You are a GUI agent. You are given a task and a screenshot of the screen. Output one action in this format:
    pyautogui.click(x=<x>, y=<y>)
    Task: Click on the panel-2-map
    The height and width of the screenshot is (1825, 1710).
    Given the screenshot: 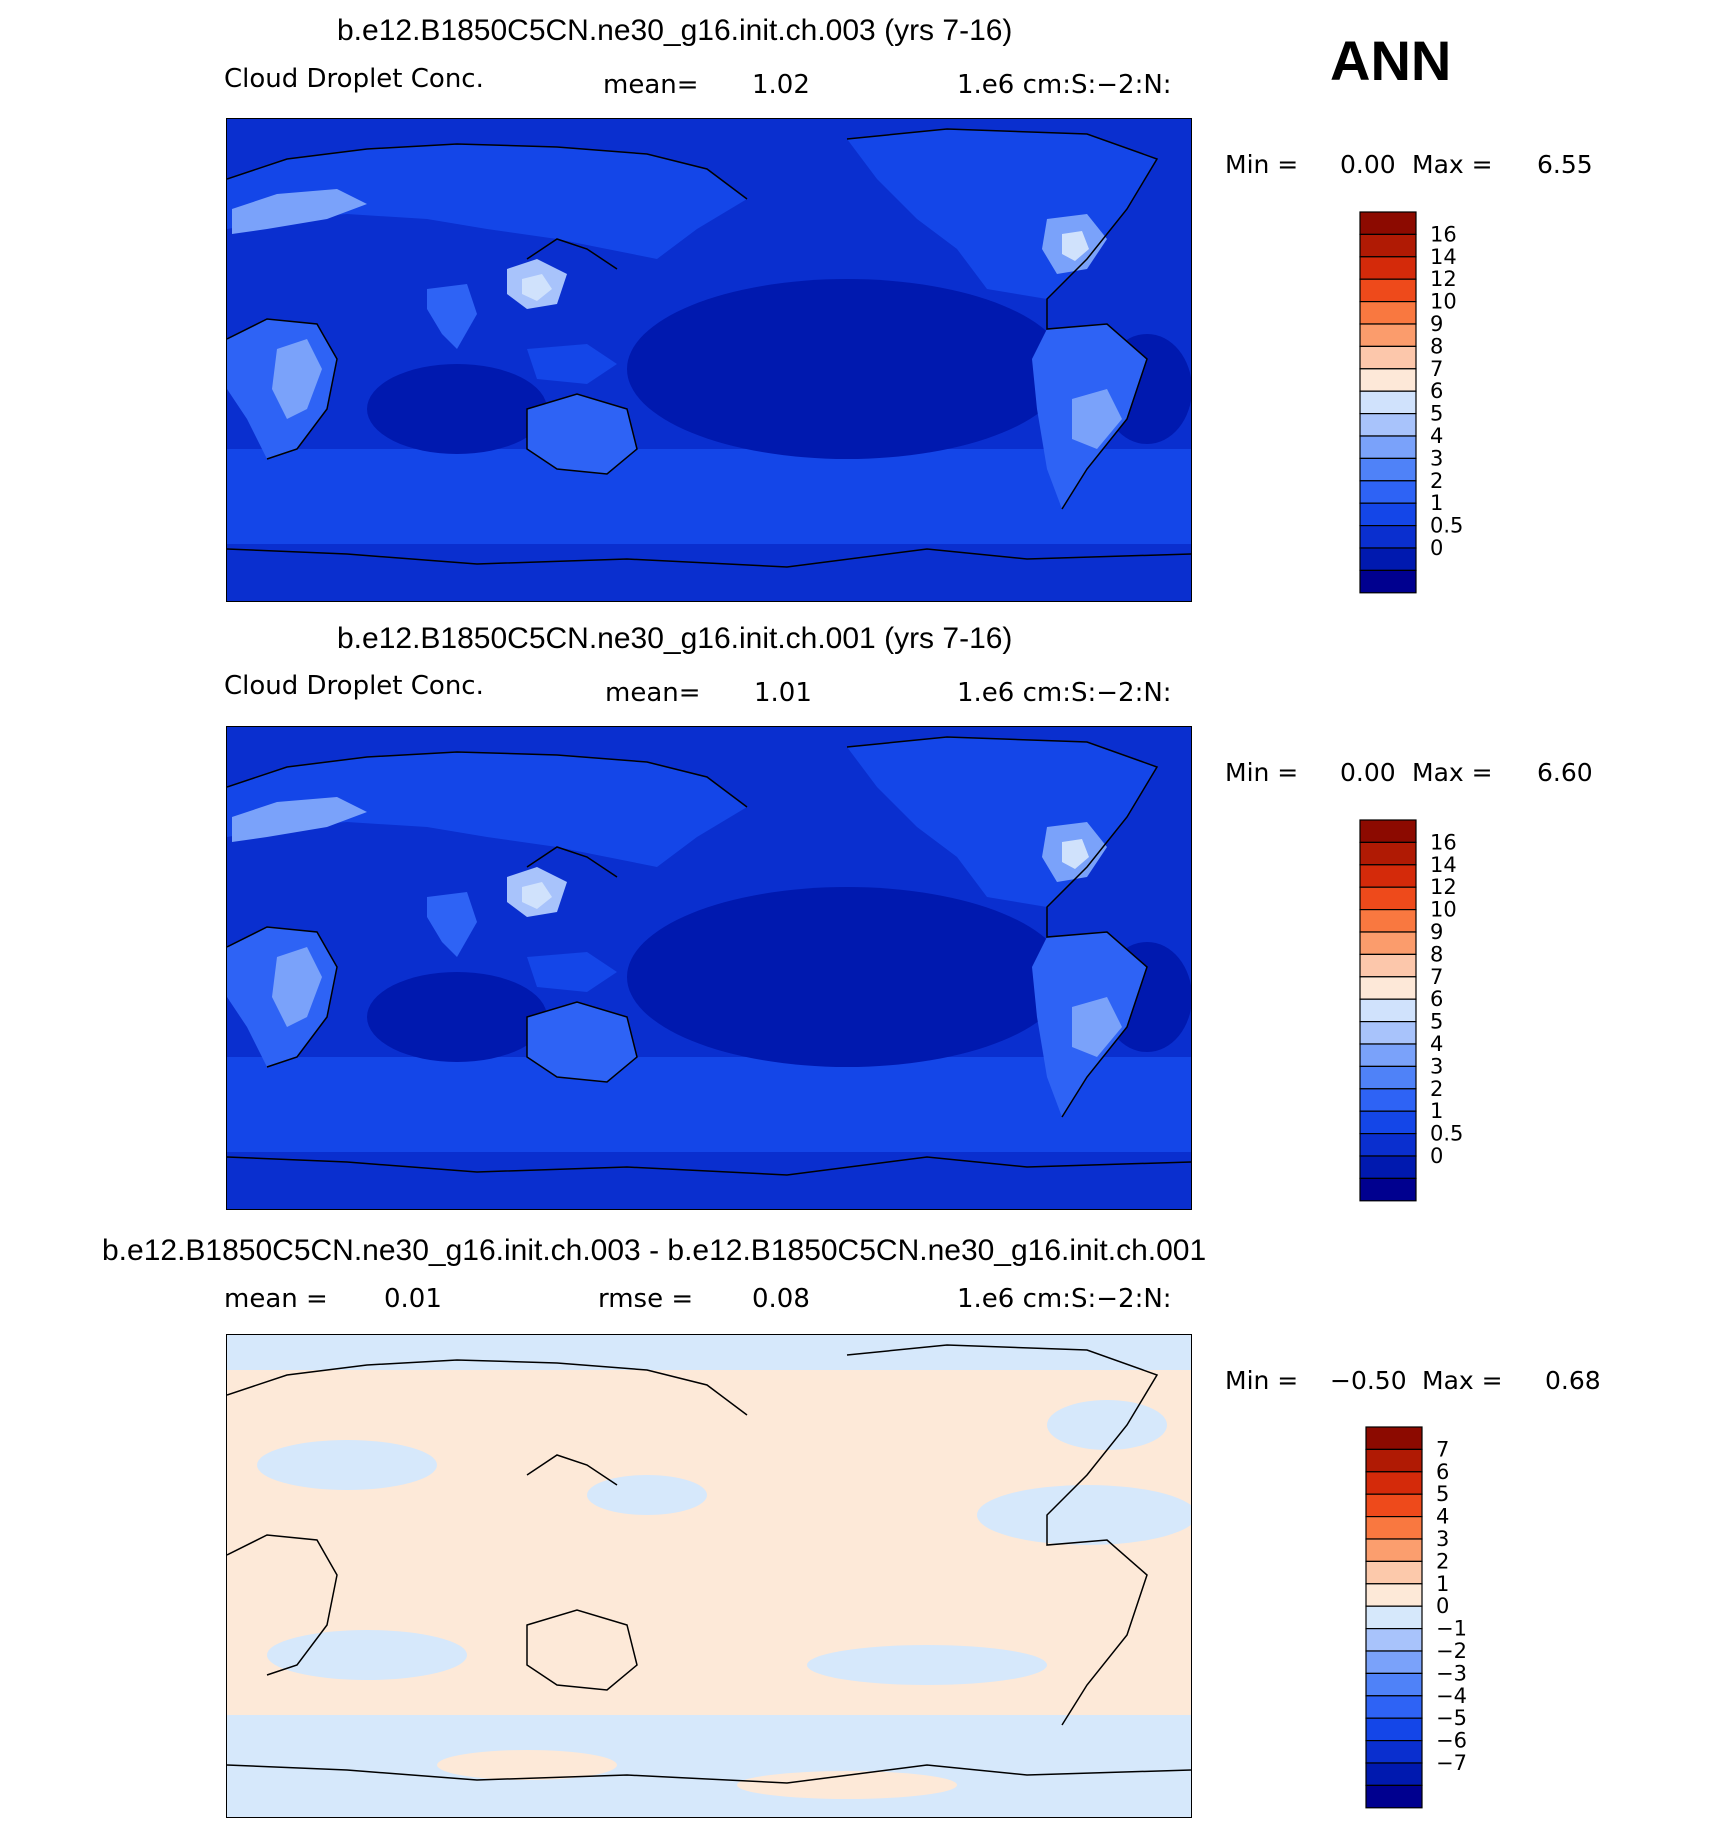 What is the action you would take?
    pyautogui.click(x=709, y=968)
    